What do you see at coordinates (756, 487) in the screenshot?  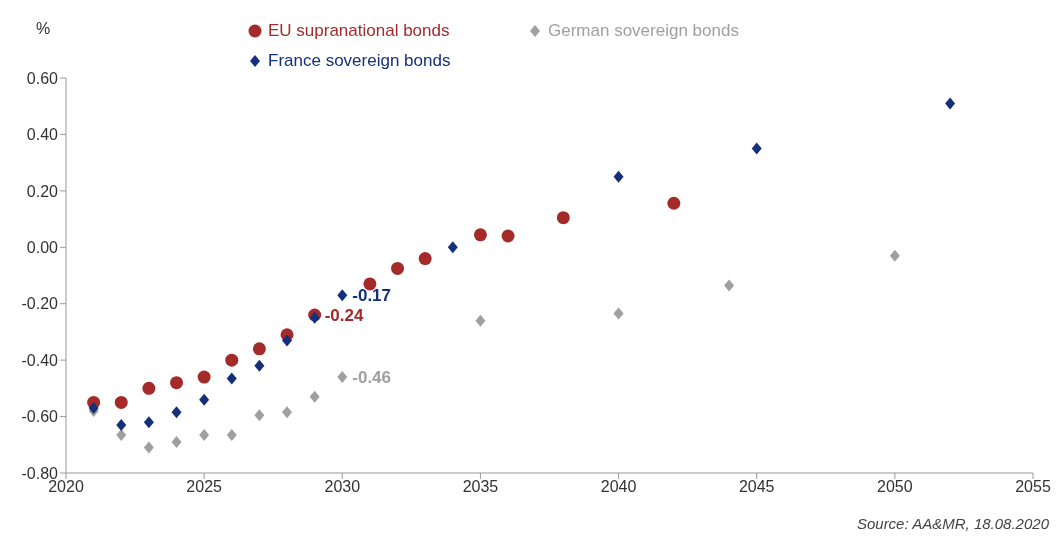 I see `x-tick-label: 2045` at bounding box center [756, 487].